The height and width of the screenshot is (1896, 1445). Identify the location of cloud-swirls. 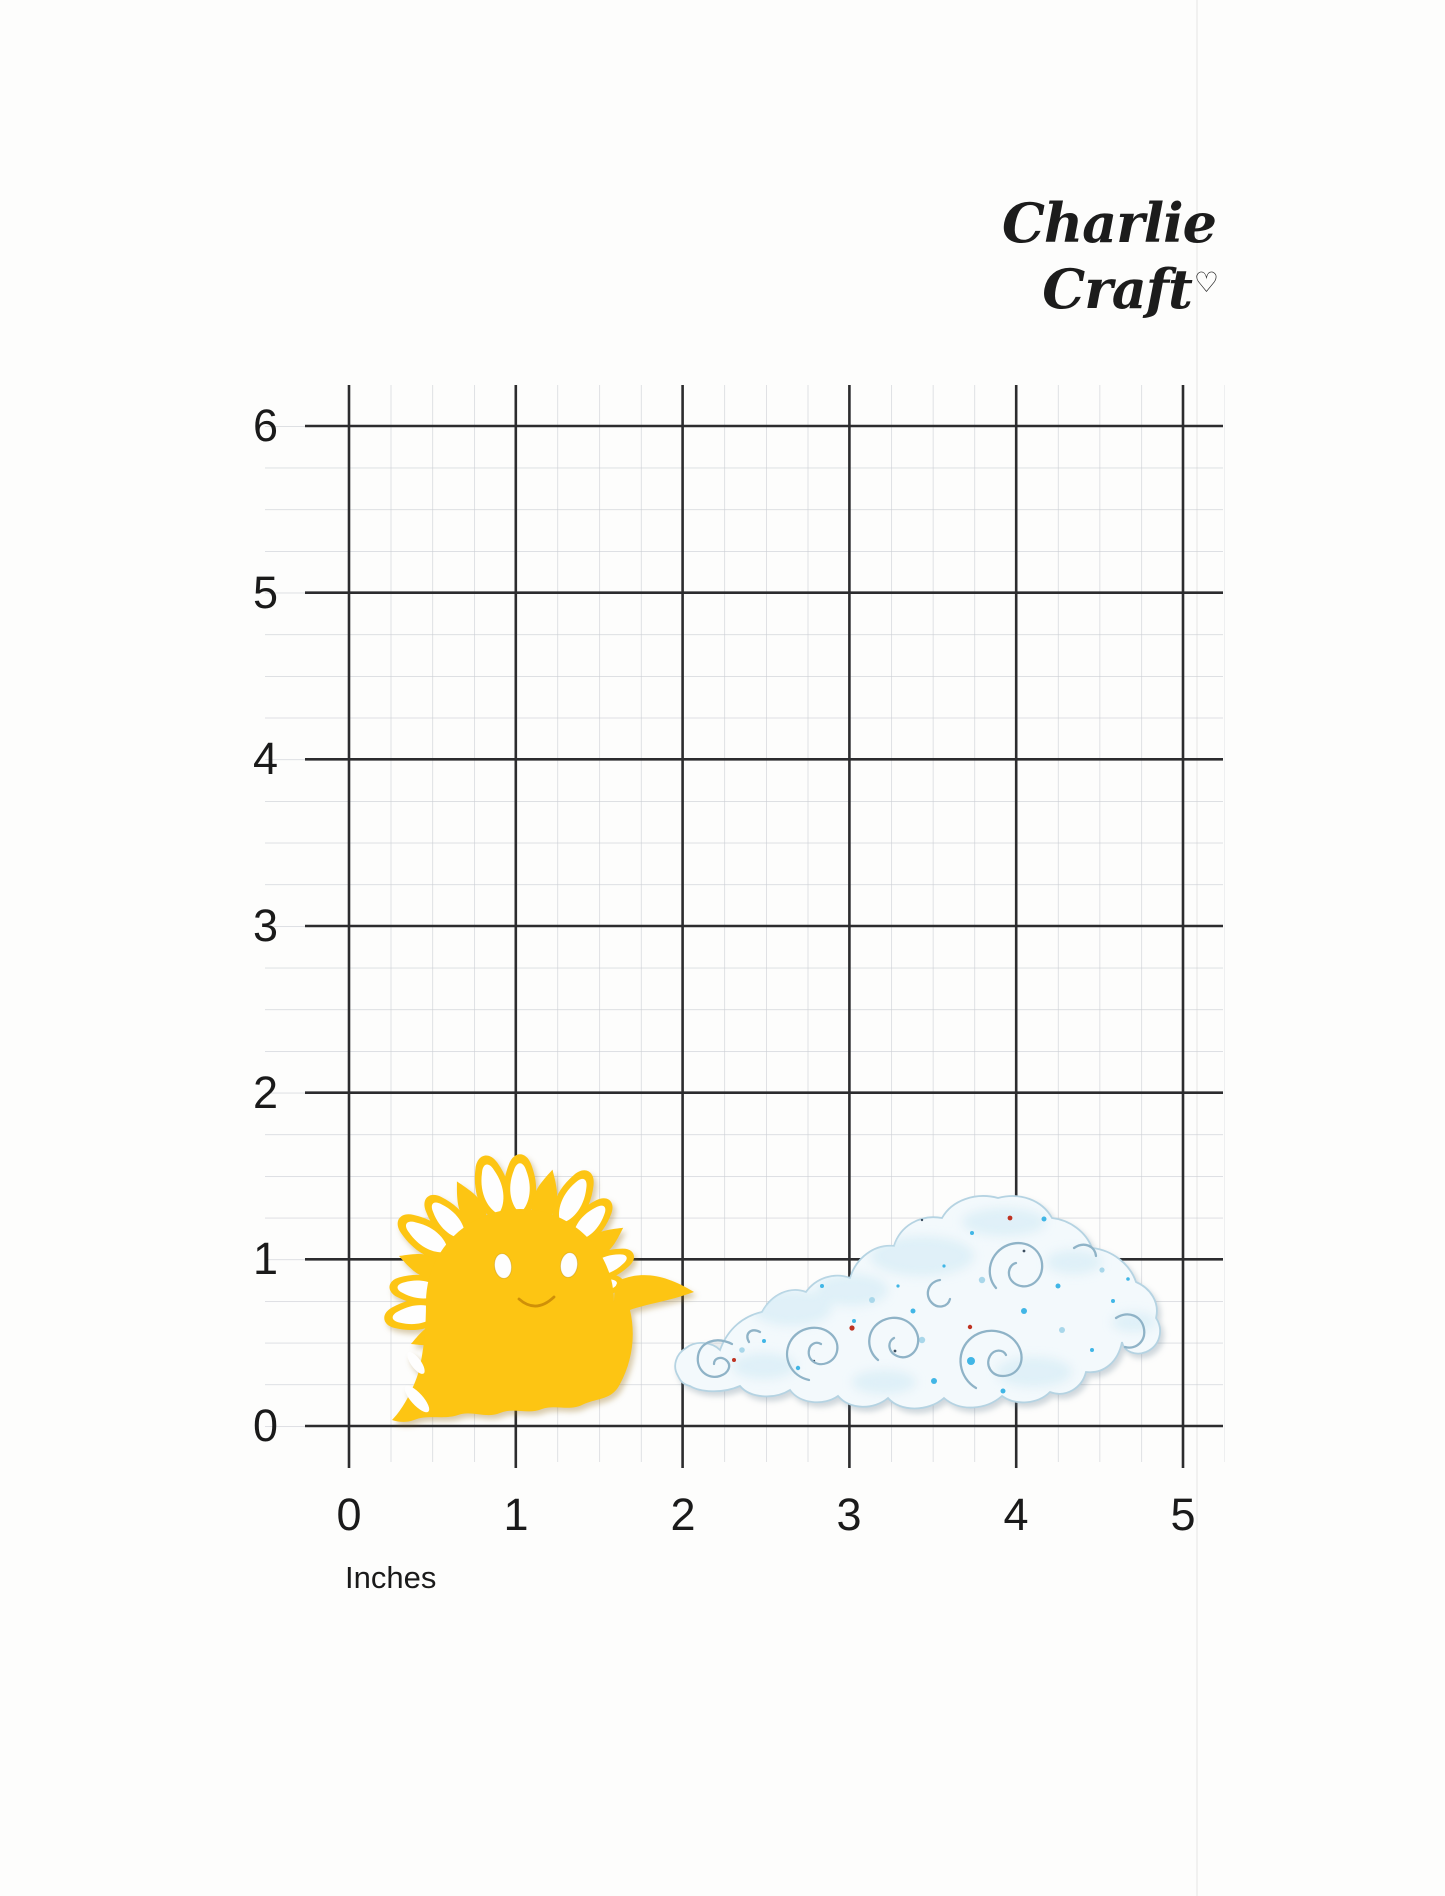
(921, 1316).